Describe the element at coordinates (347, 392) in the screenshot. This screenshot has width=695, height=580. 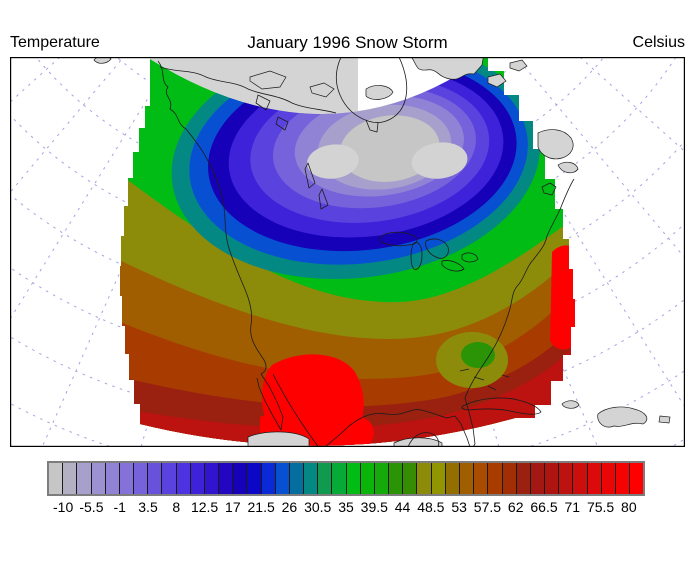
I see `band-red` at that location.